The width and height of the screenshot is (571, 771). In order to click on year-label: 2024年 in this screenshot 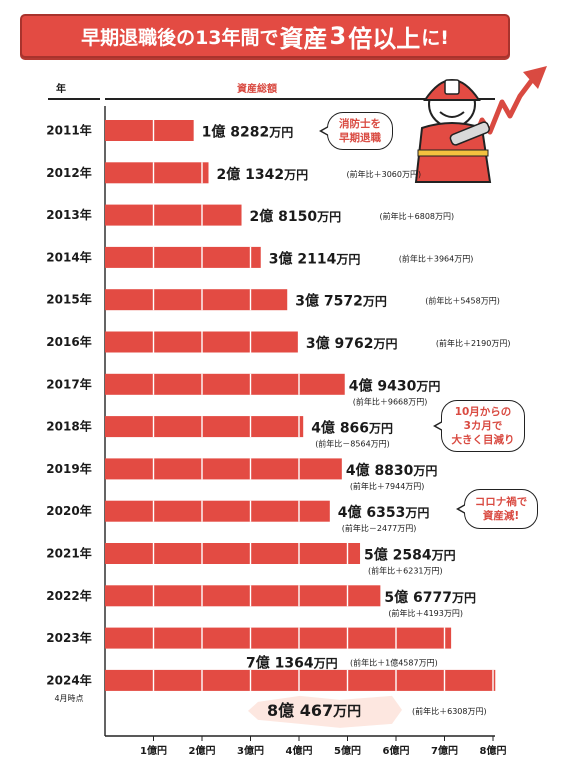, I will do `click(68, 679)`.